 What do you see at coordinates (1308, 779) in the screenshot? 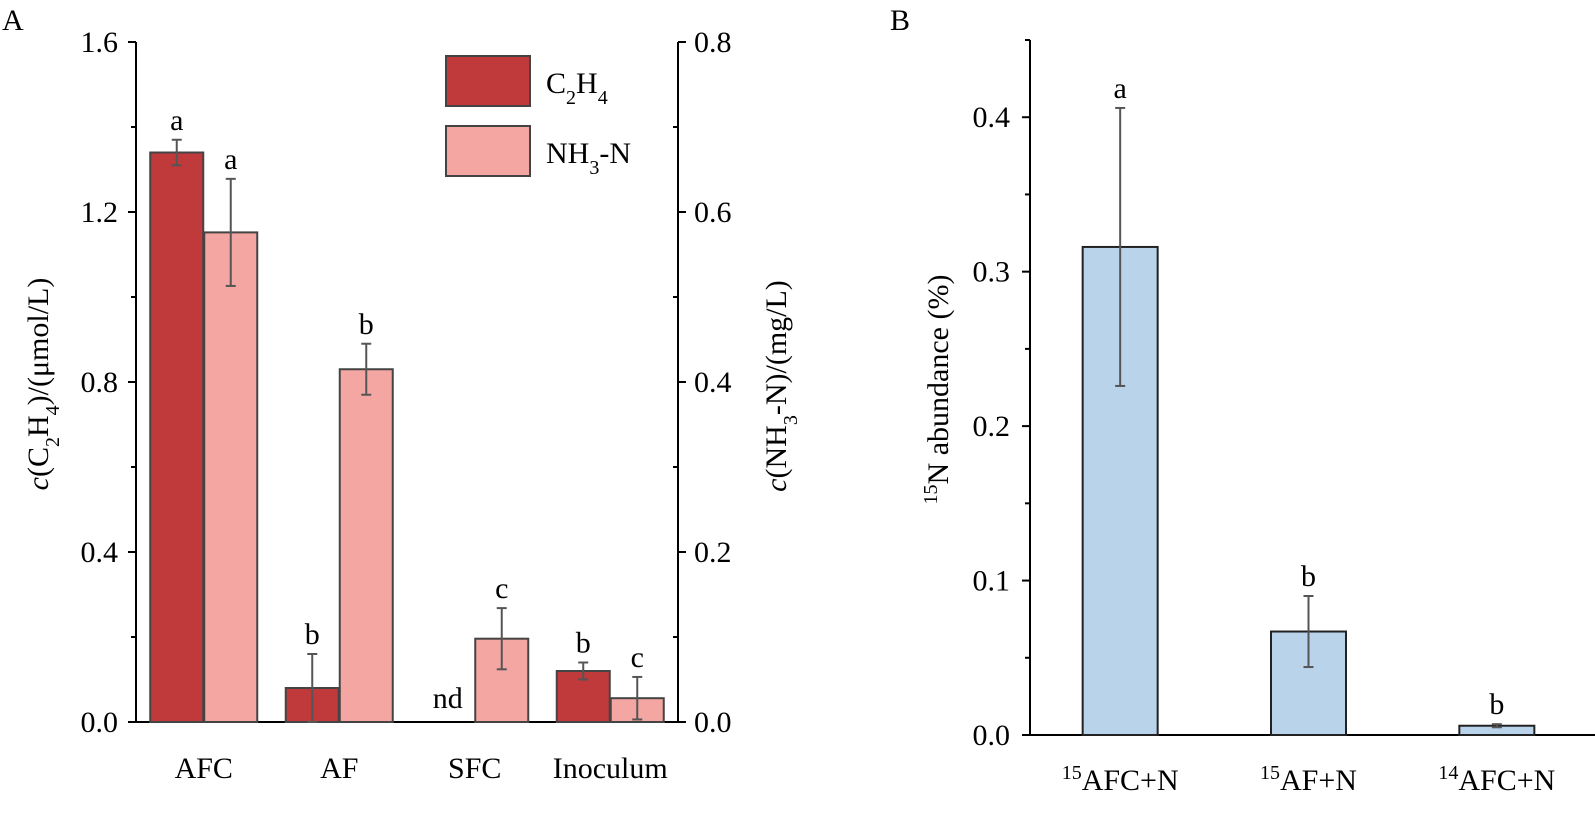
I see `b-category-label: 15AF+N` at bounding box center [1308, 779].